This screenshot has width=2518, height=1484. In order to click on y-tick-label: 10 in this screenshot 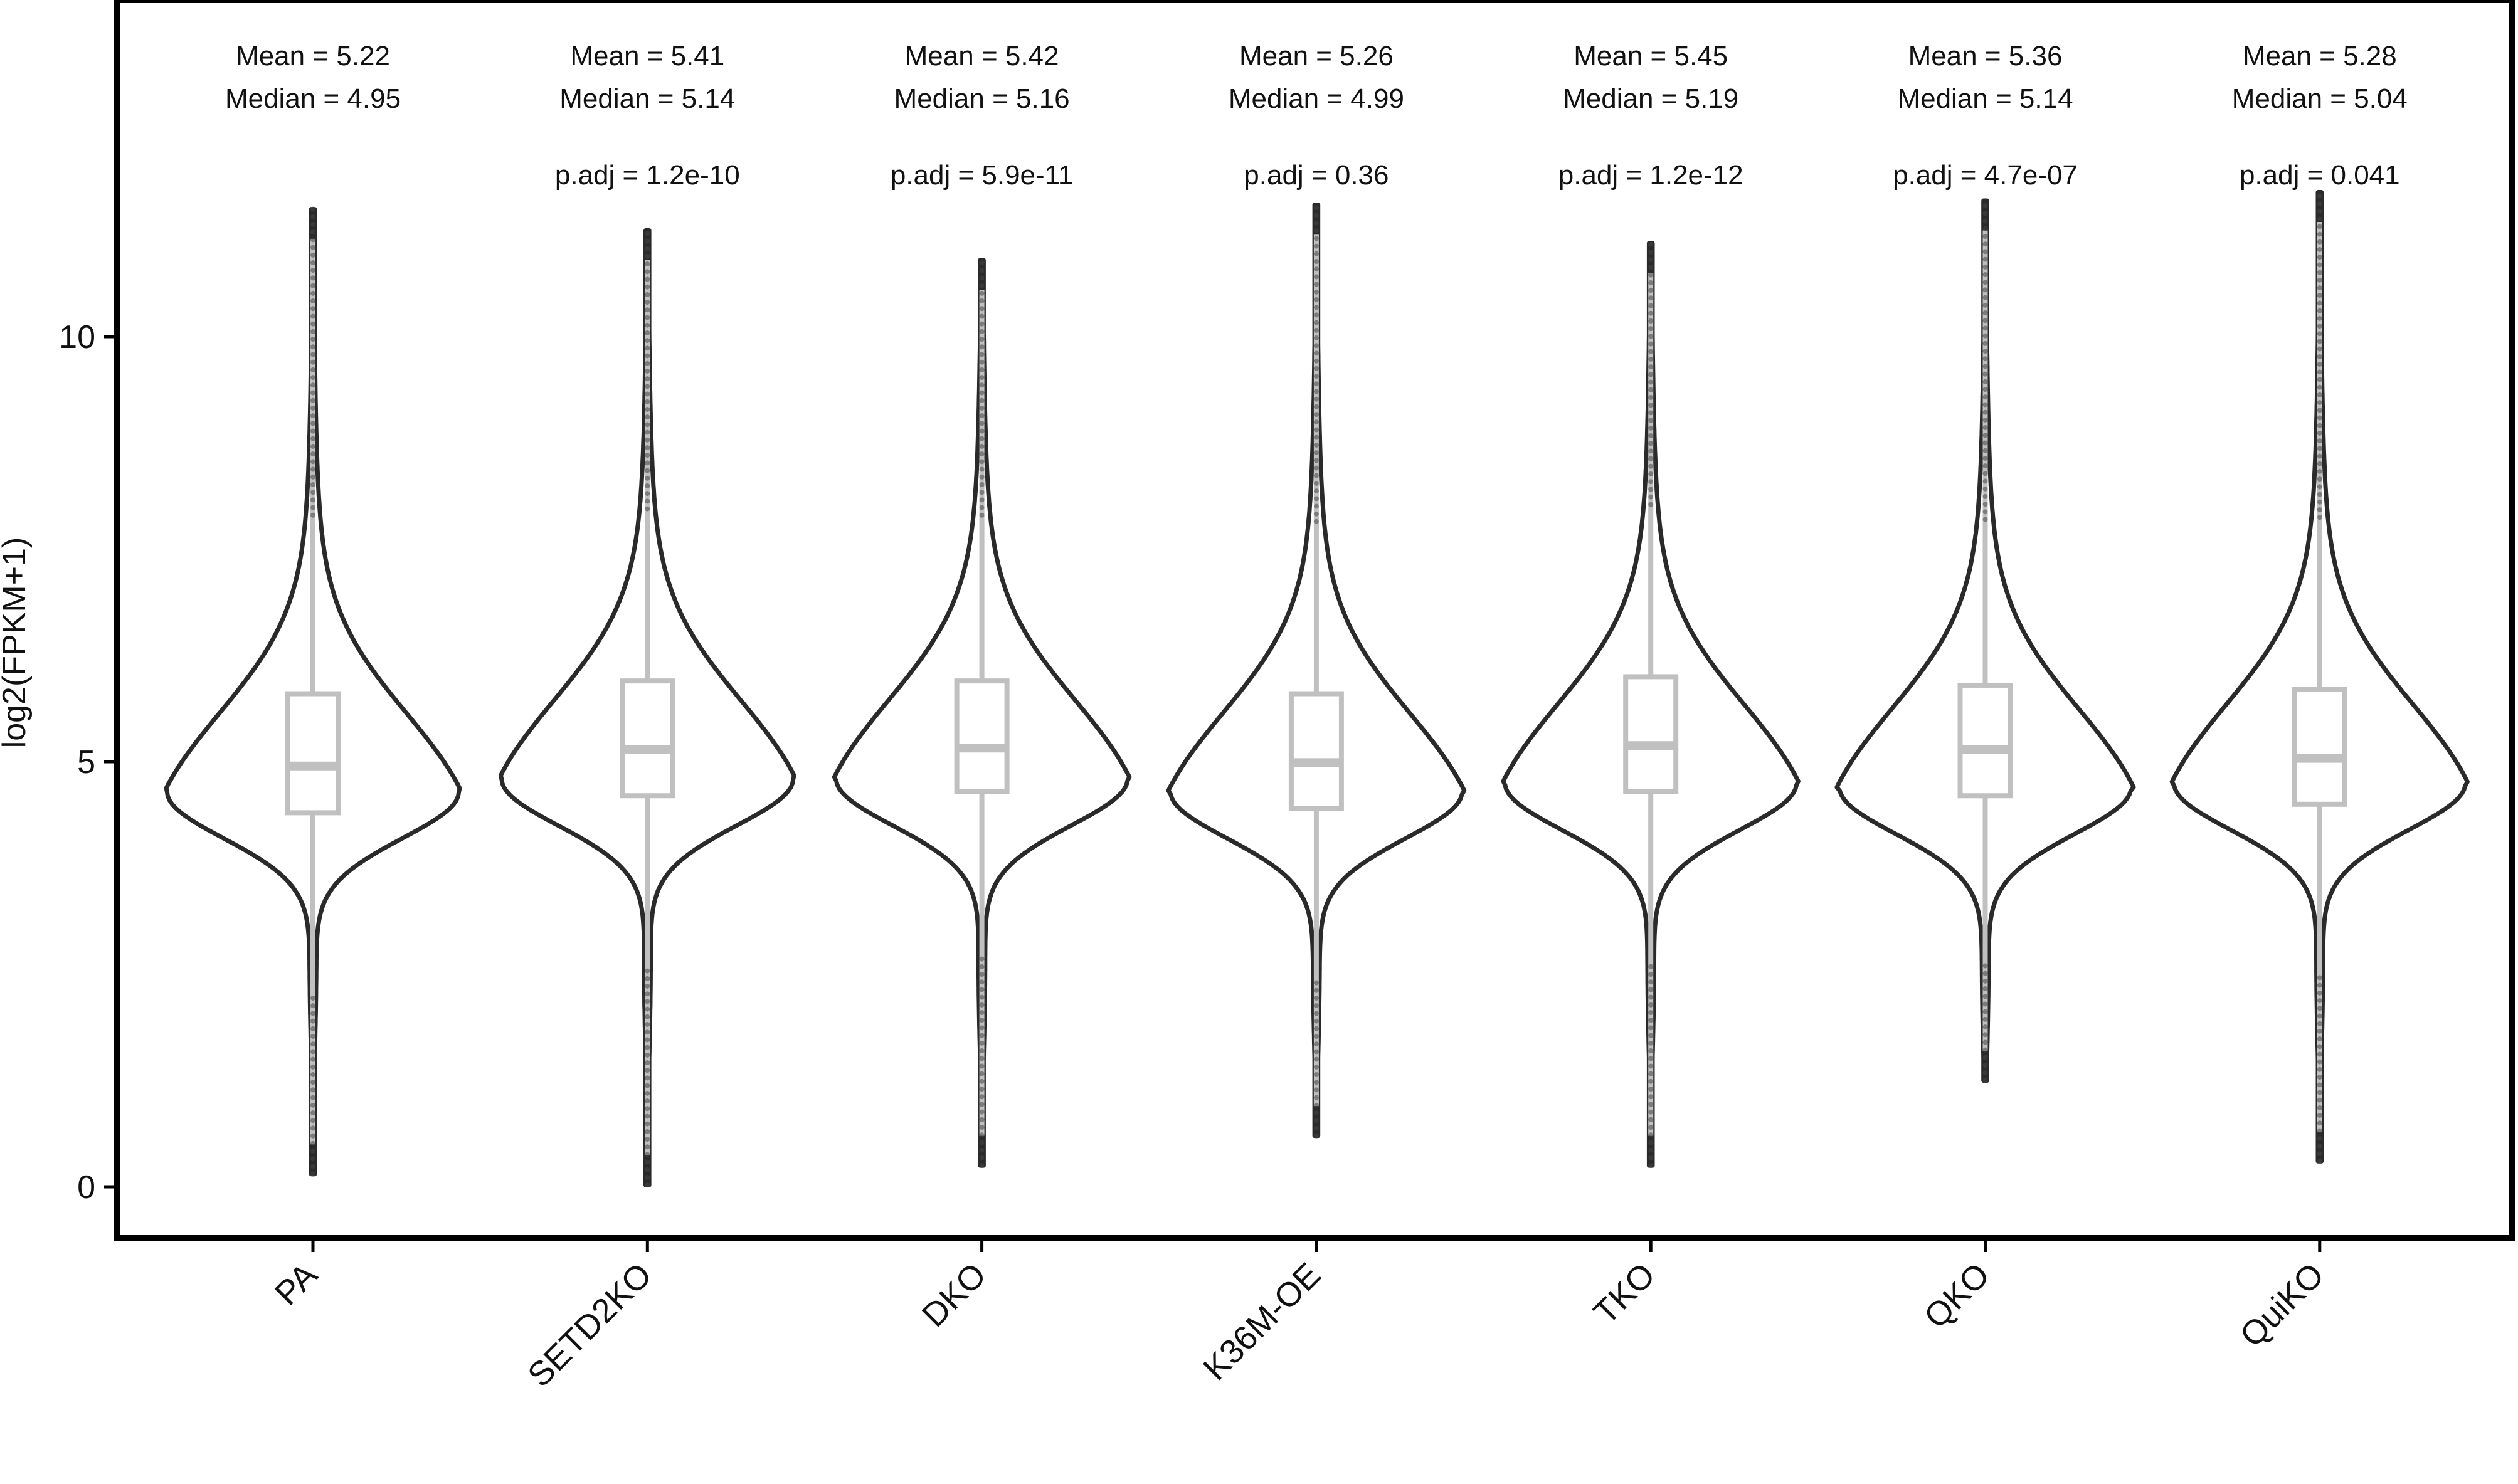, I will do `click(77, 337)`.